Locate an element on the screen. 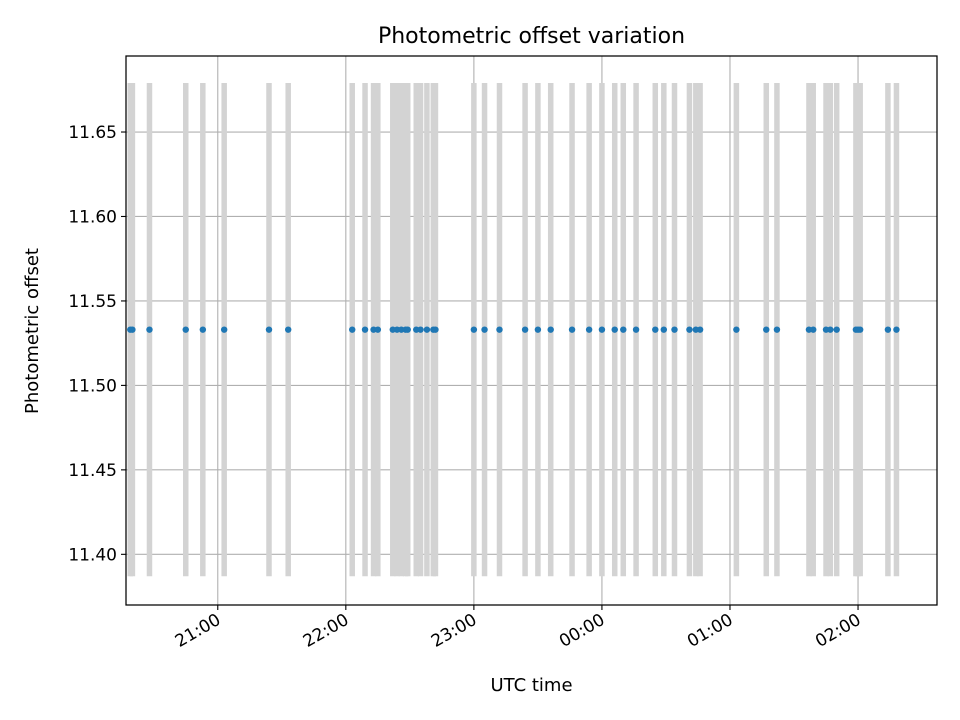  y-tick-label: 11.60 is located at coordinates (92, 217).